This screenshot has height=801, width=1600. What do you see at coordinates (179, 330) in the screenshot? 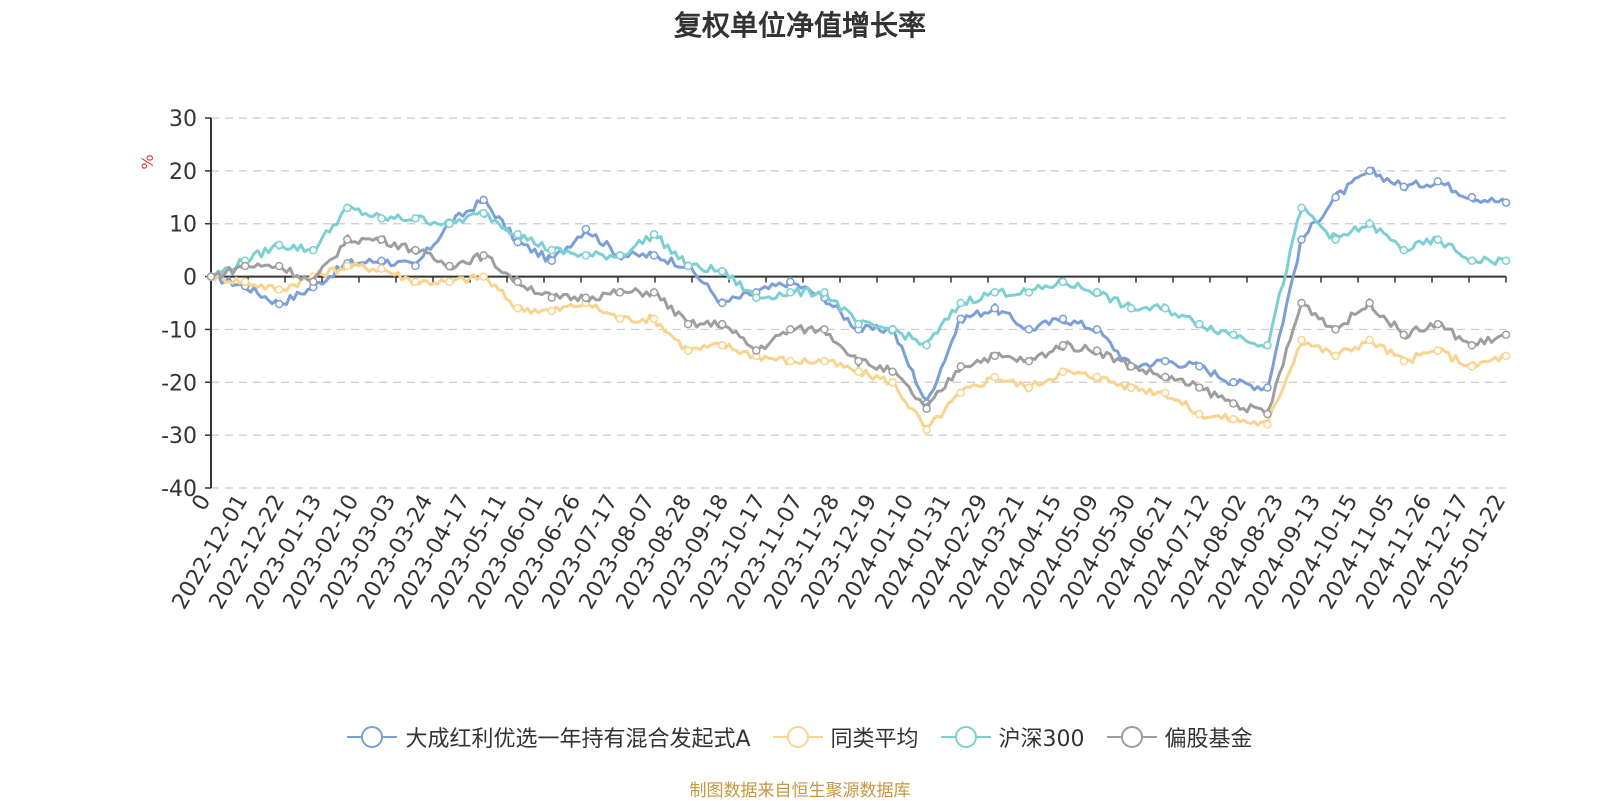
I see `y-tick-label: -10` at bounding box center [179, 330].